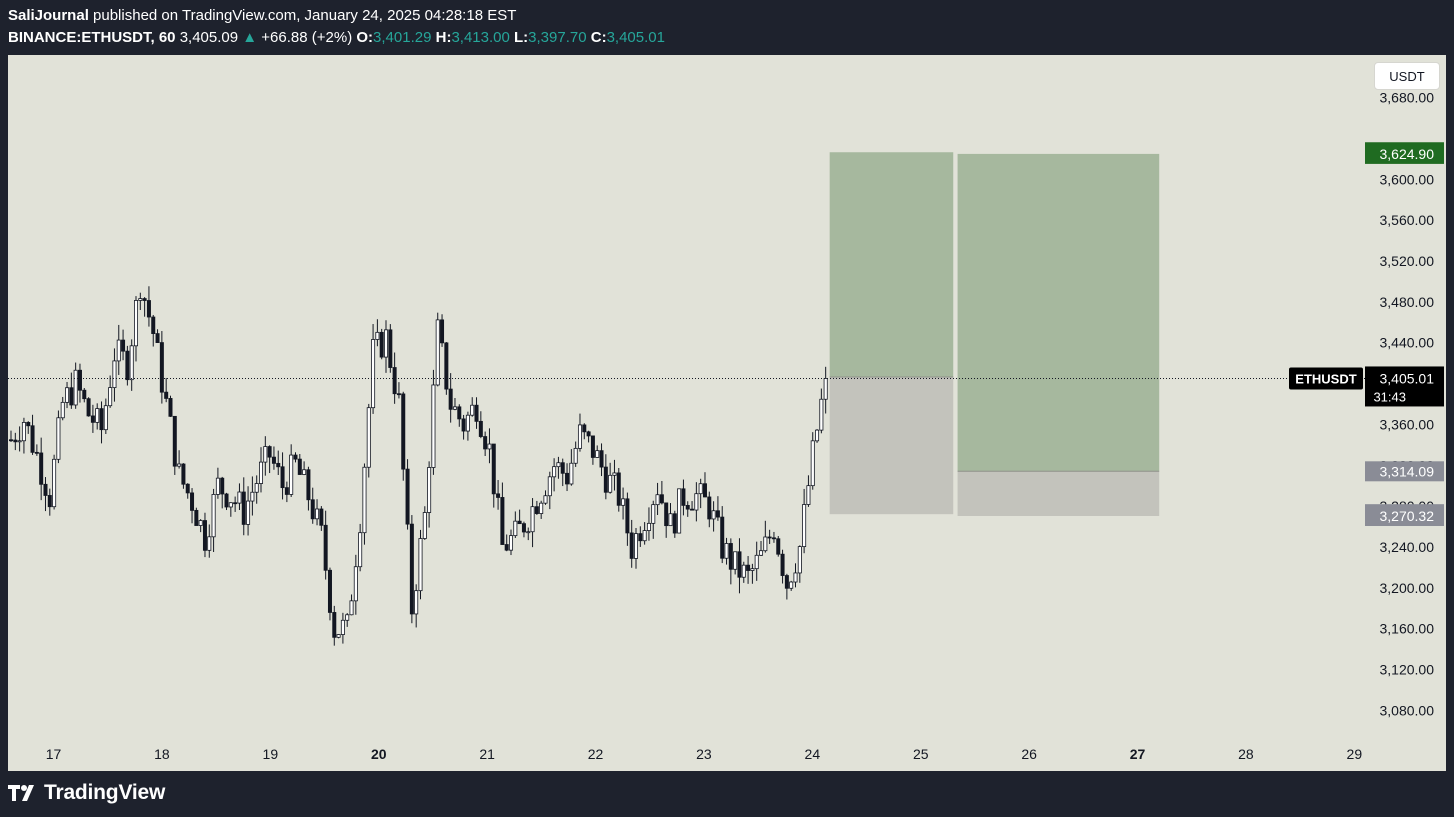 The image size is (1454, 817). Describe the element at coordinates (1325, 378) in the screenshot. I see `symbol-tag-text: ETHUSDT` at that location.